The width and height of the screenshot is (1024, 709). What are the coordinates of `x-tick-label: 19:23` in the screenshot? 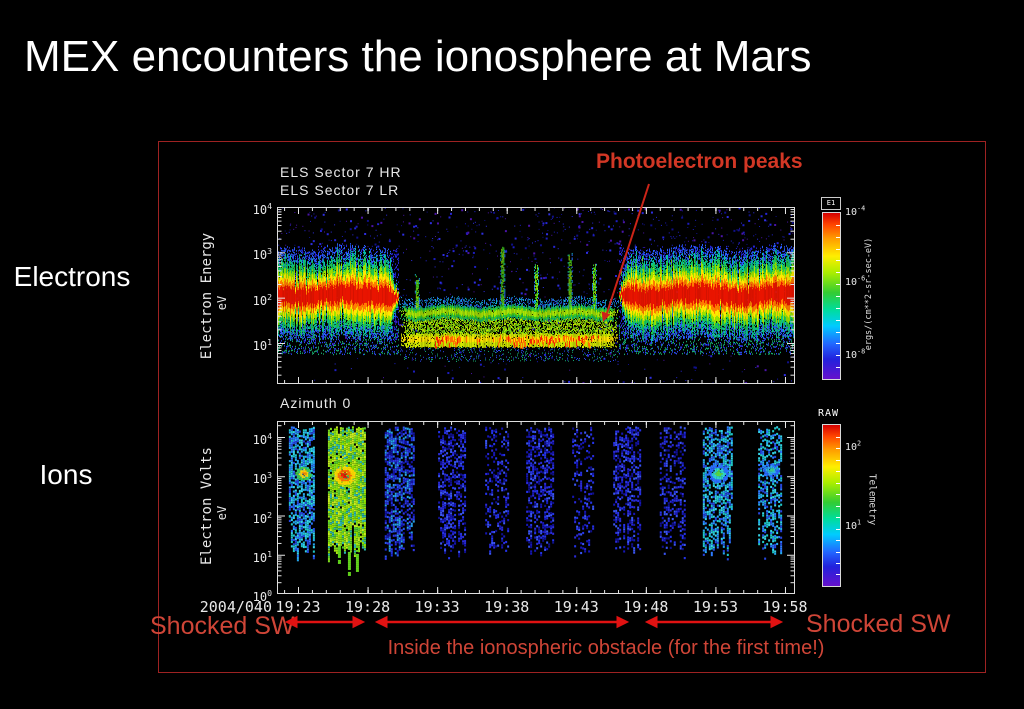 It's located at (298, 607).